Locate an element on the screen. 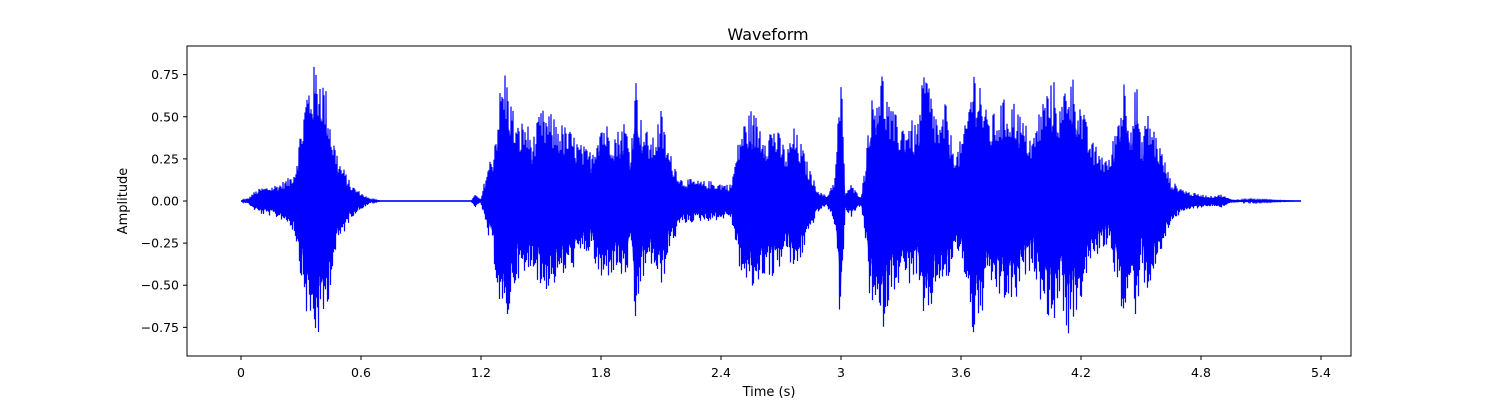 The height and width of the screenshot is (400, 1500). y-tick-label: 0.50 is located at coordinates (165, 116).